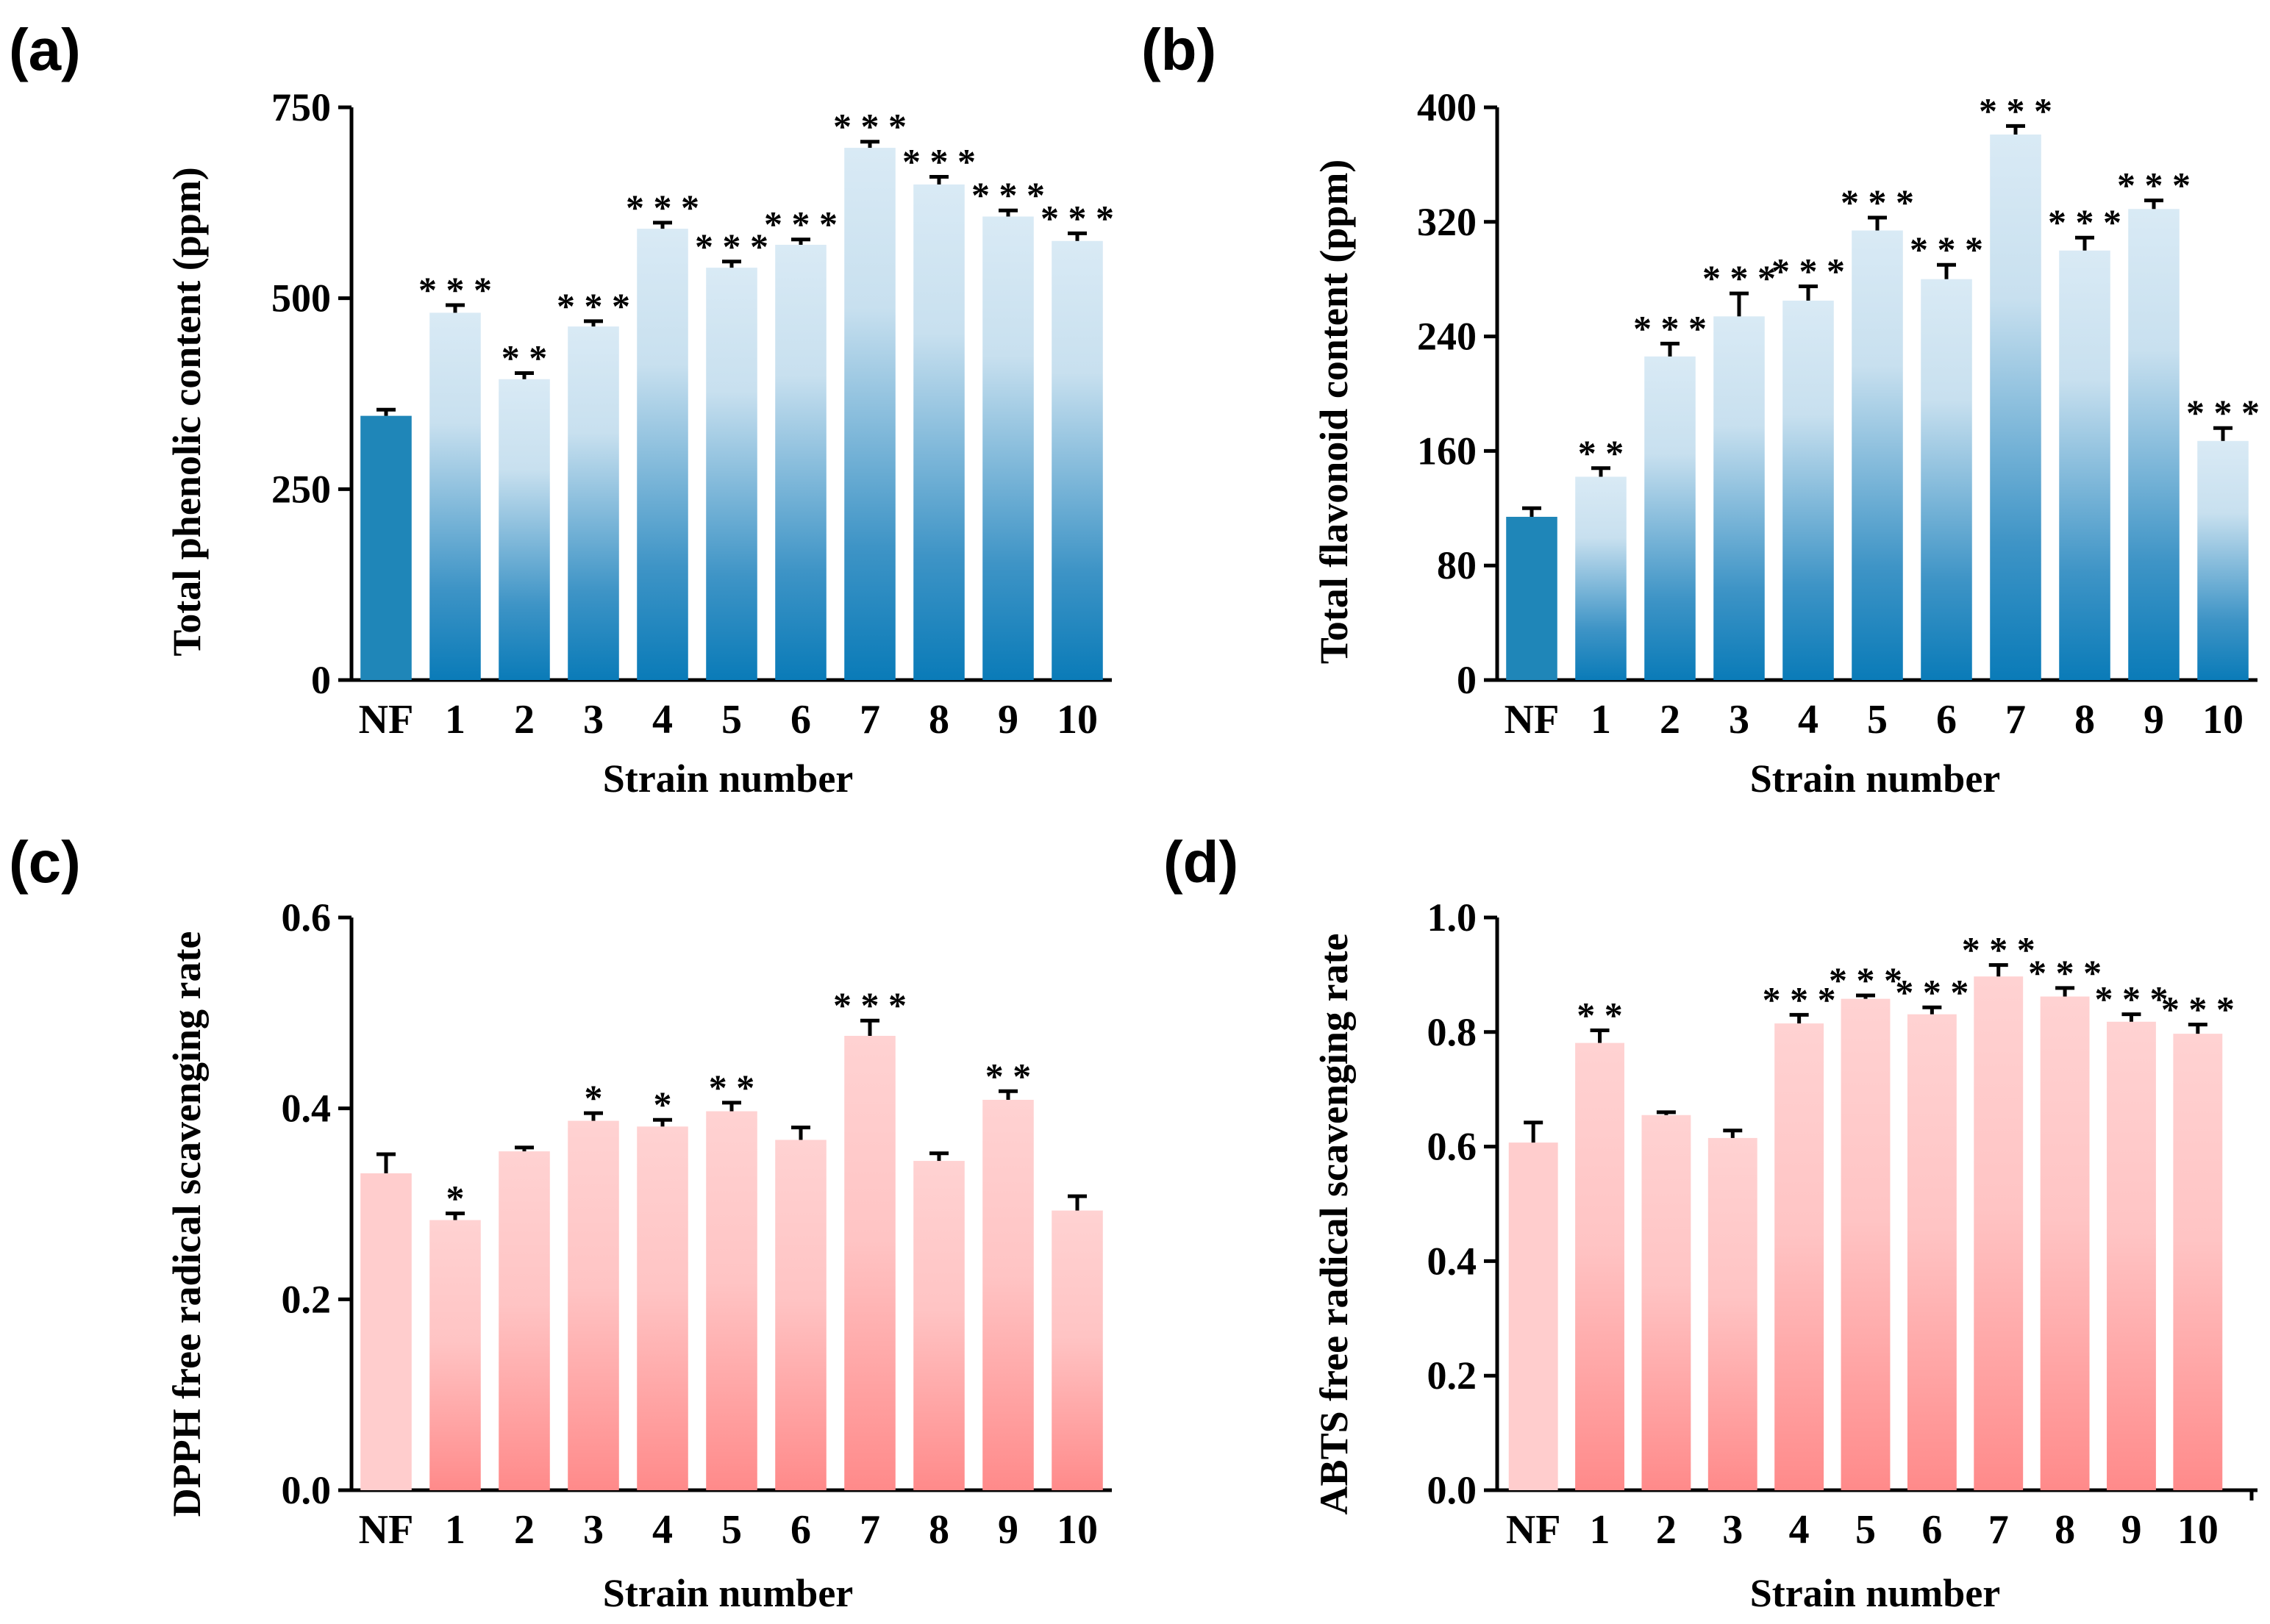  I want to click on x-tick-label: 2, so click(1670, 720).